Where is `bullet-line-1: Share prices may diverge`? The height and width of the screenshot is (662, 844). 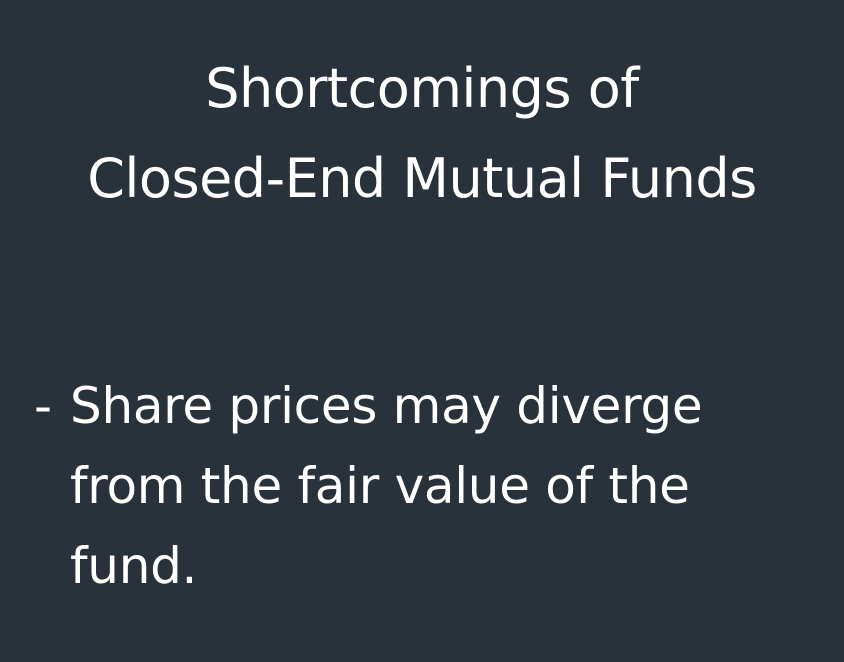 bullet-line-1: Share prices may diverge is located at coordinates (386, 406).